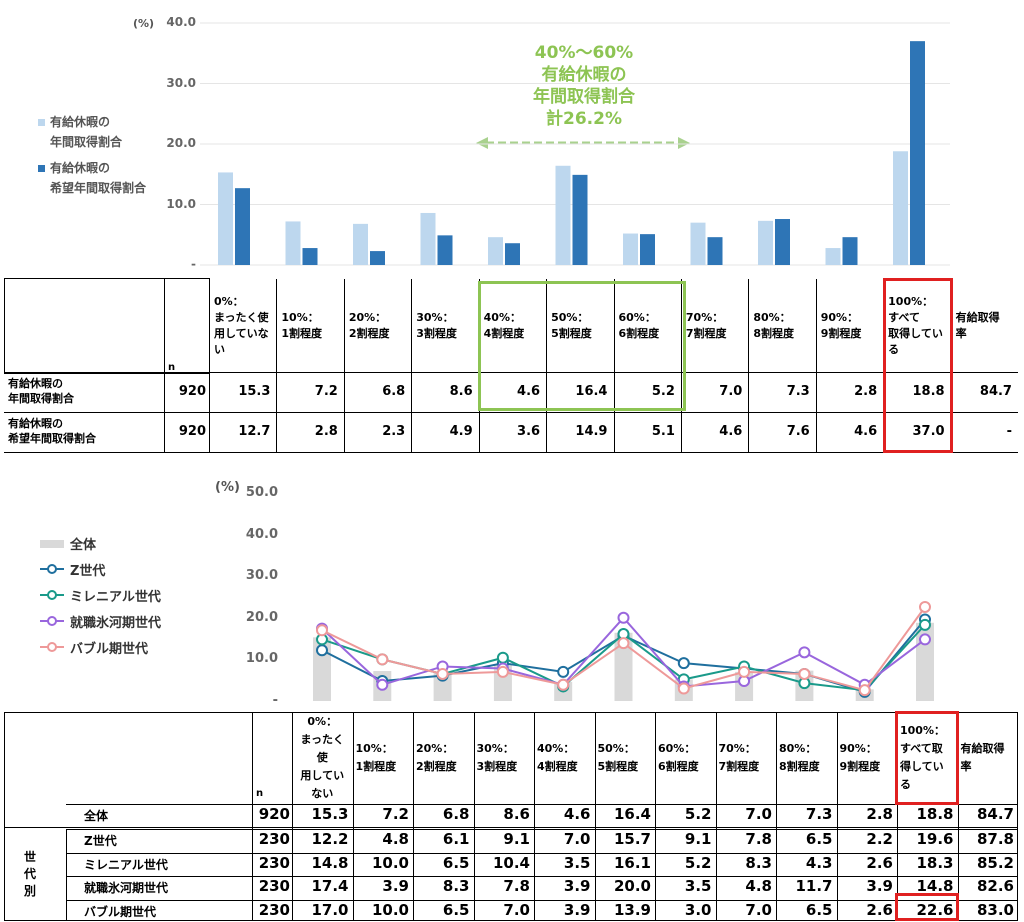 Image resolution: width=1024 pixels, height=922 pixels. What do you see at coordinates (394, 391) in the screenshot?
I see `table1-cell: 6.8` at bounding box center [394, 391].